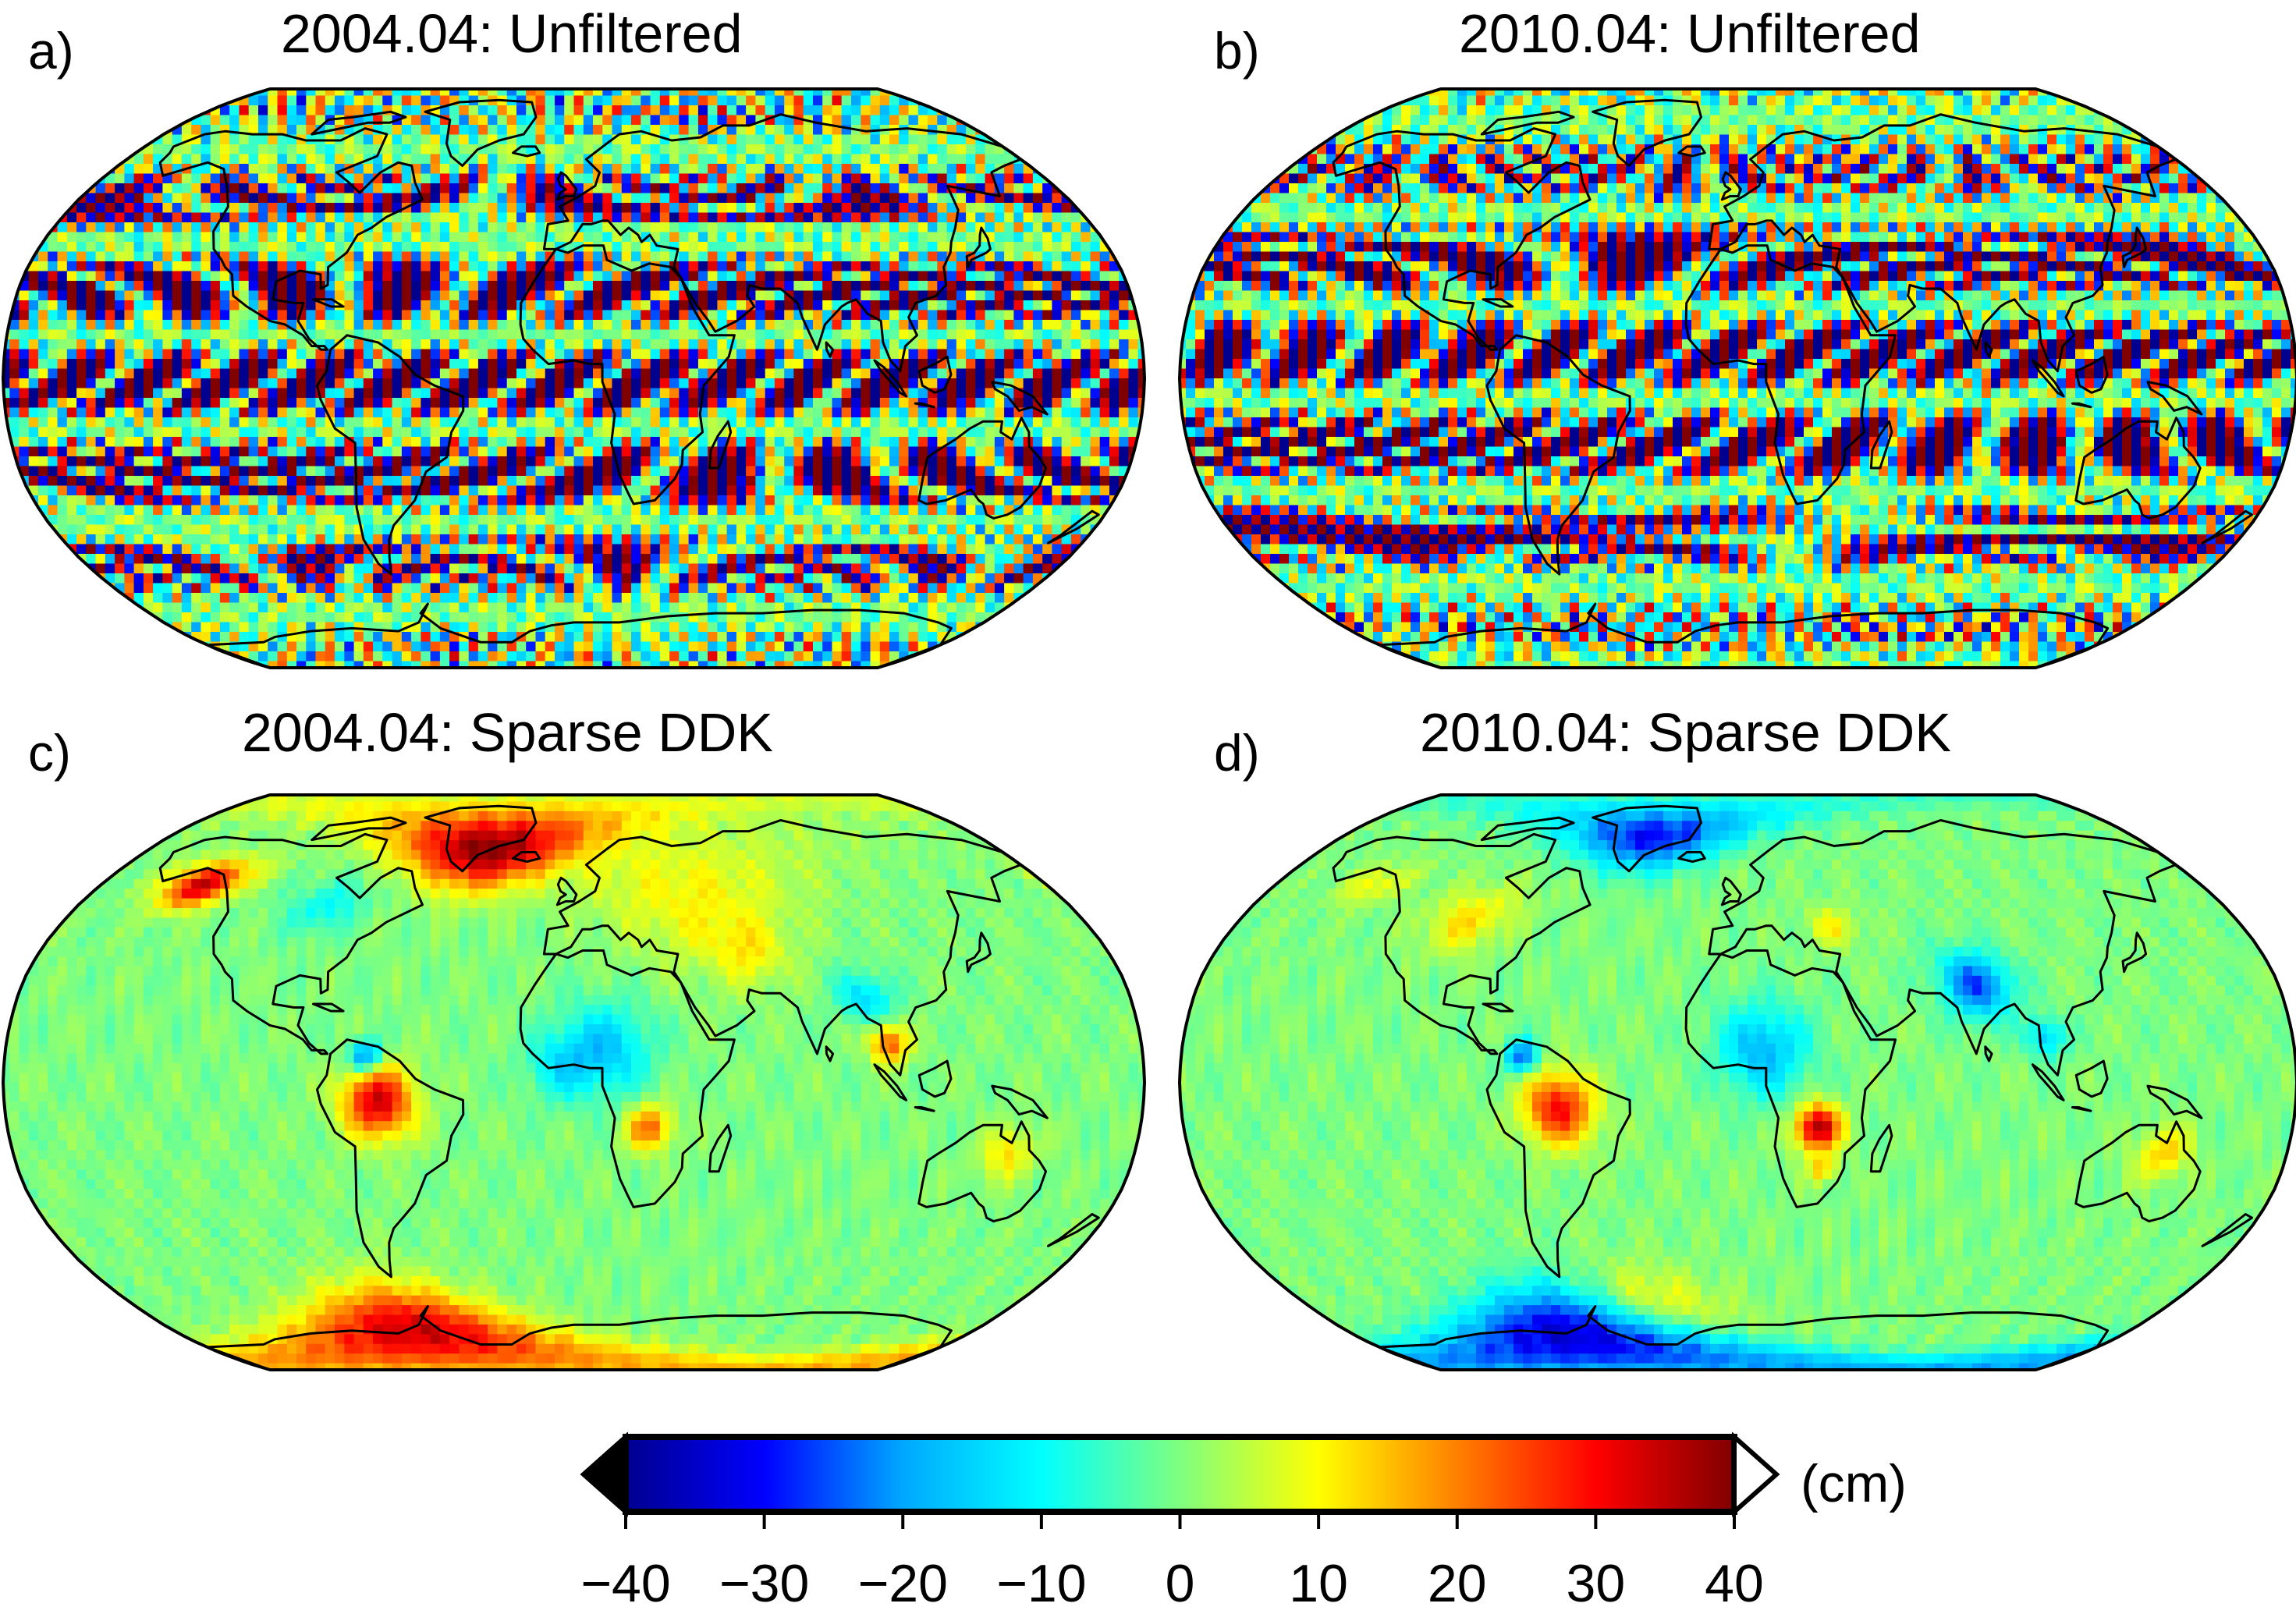 This screenshot has width=2296, height=1621. Describe the element at coordinates (1041, 1583) in the screenshot. I see `colorbar-tick-label: −10` at that location.